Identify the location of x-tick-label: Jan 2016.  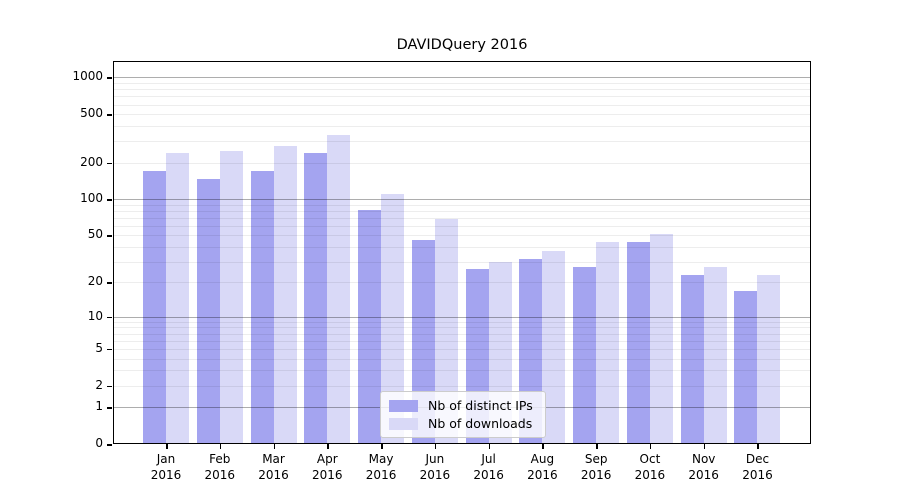
(166, 467).